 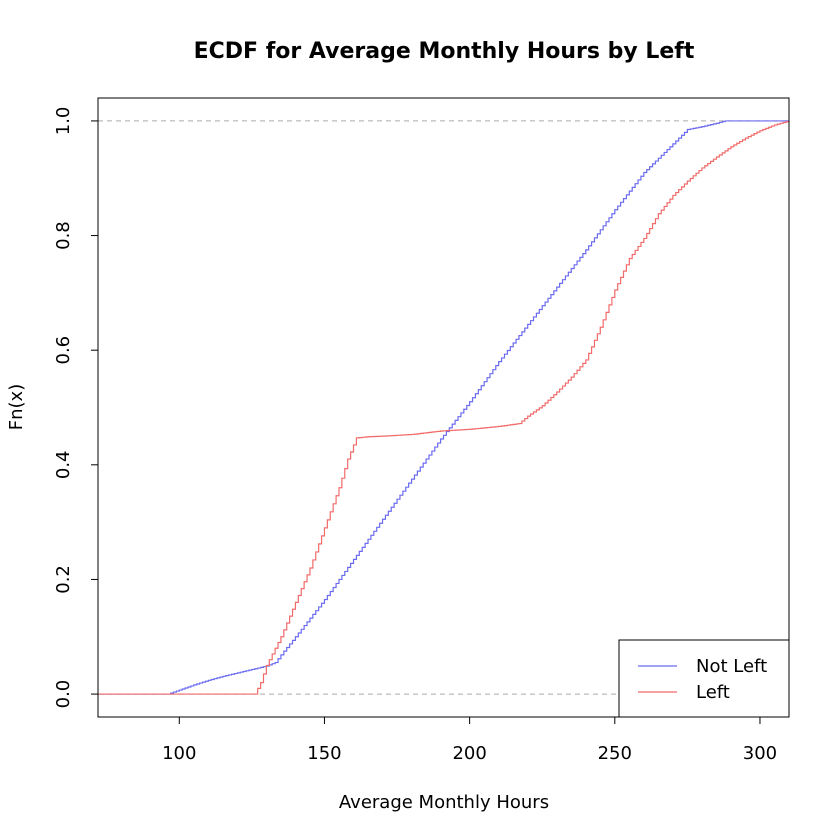 What do you see at coordinates (760, 753) in the screenshot?
I see `x-tick-label: 300` at bounding box center [760, 753].